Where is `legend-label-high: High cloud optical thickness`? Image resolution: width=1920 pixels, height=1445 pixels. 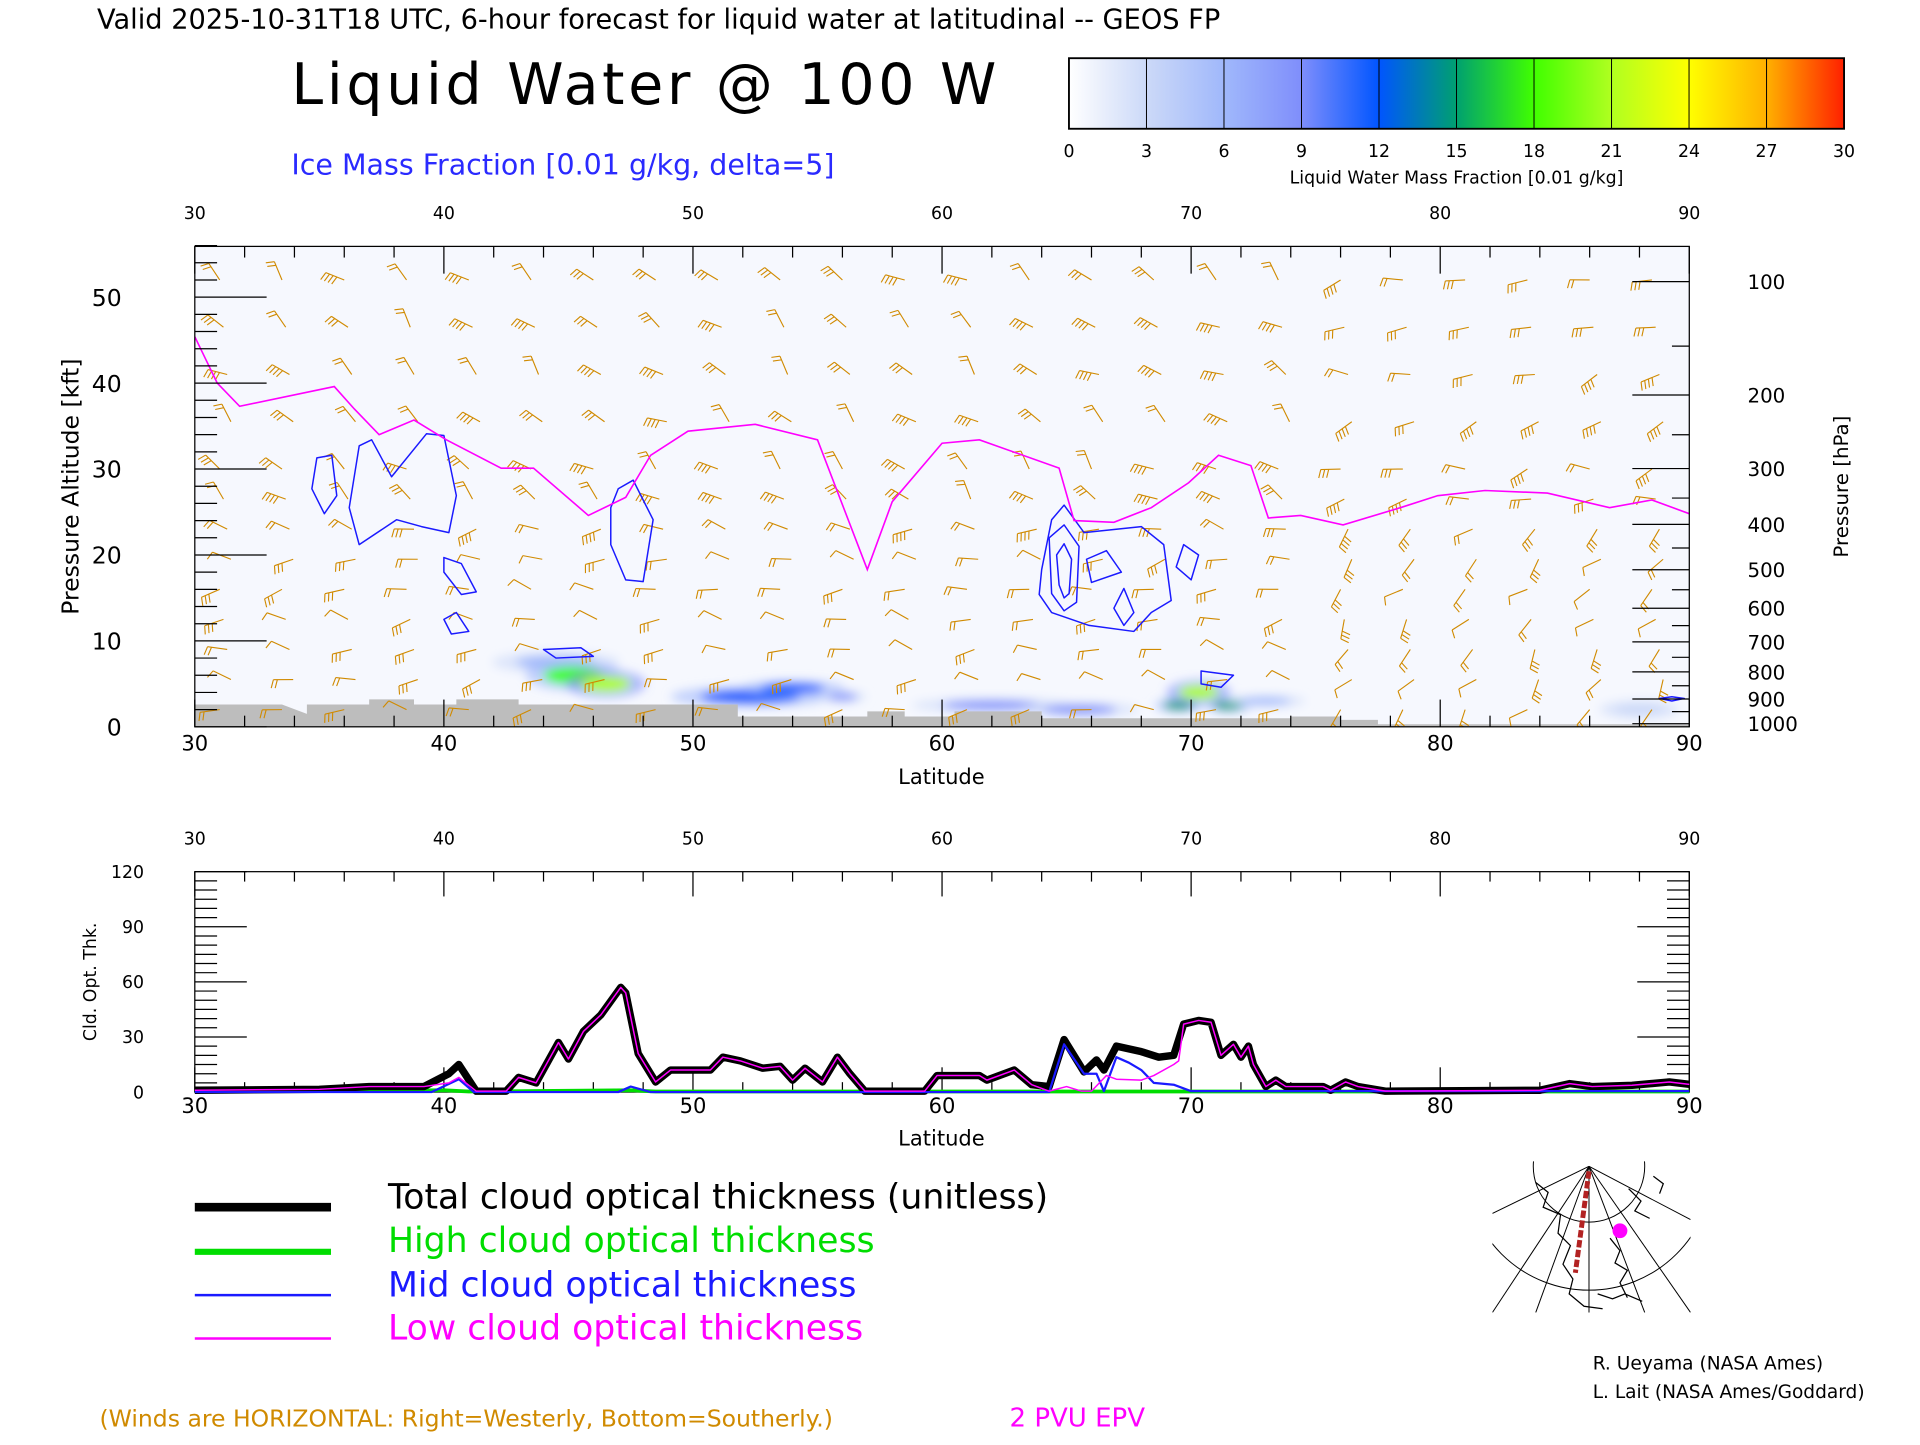 legend-label-high: High cloud optical thickness is located at coordinates (631, 1241).